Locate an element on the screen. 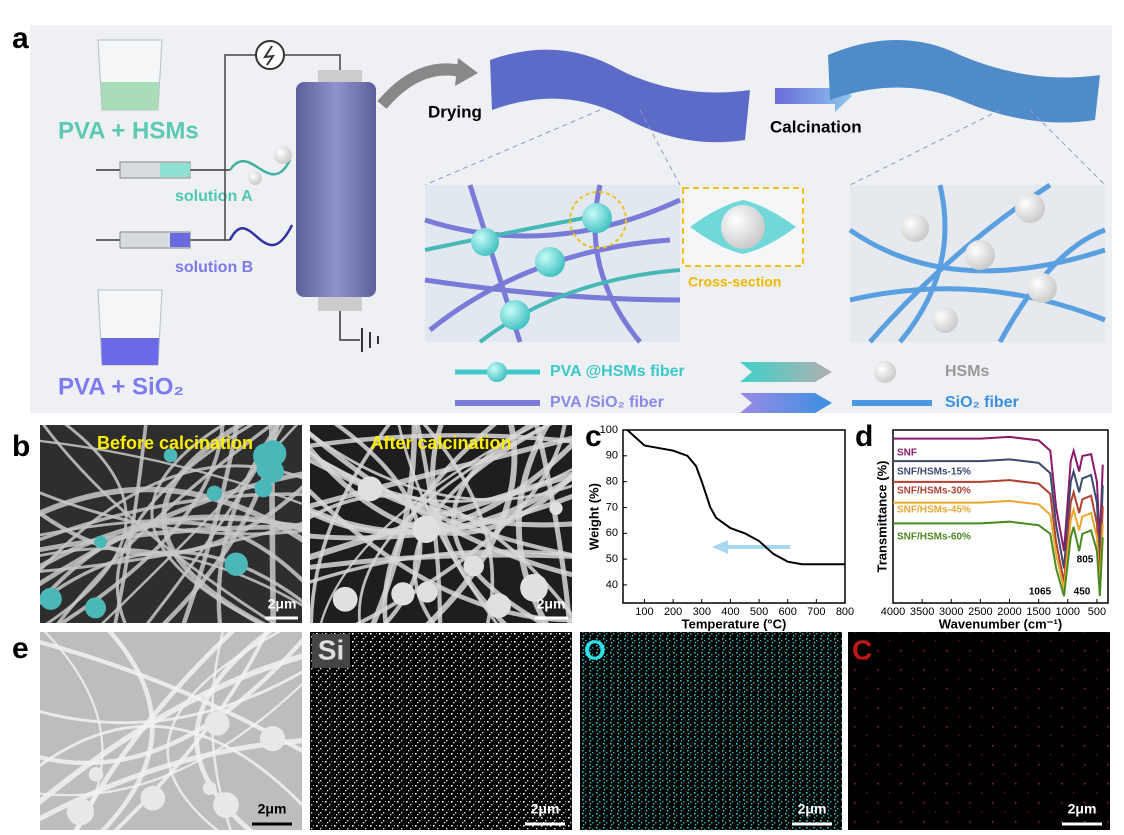  beaker-label: PVA + HSMs is located at coordinates (128, 130).